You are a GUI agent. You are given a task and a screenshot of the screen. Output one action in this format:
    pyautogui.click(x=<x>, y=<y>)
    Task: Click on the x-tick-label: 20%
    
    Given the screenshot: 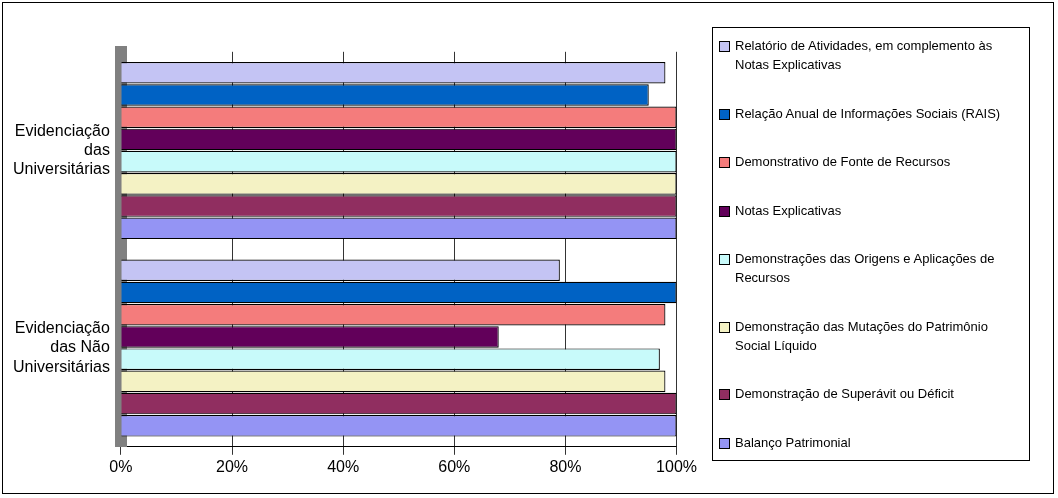 What is the action you would take?
    pyautogui.click(x=232, y=466)
    